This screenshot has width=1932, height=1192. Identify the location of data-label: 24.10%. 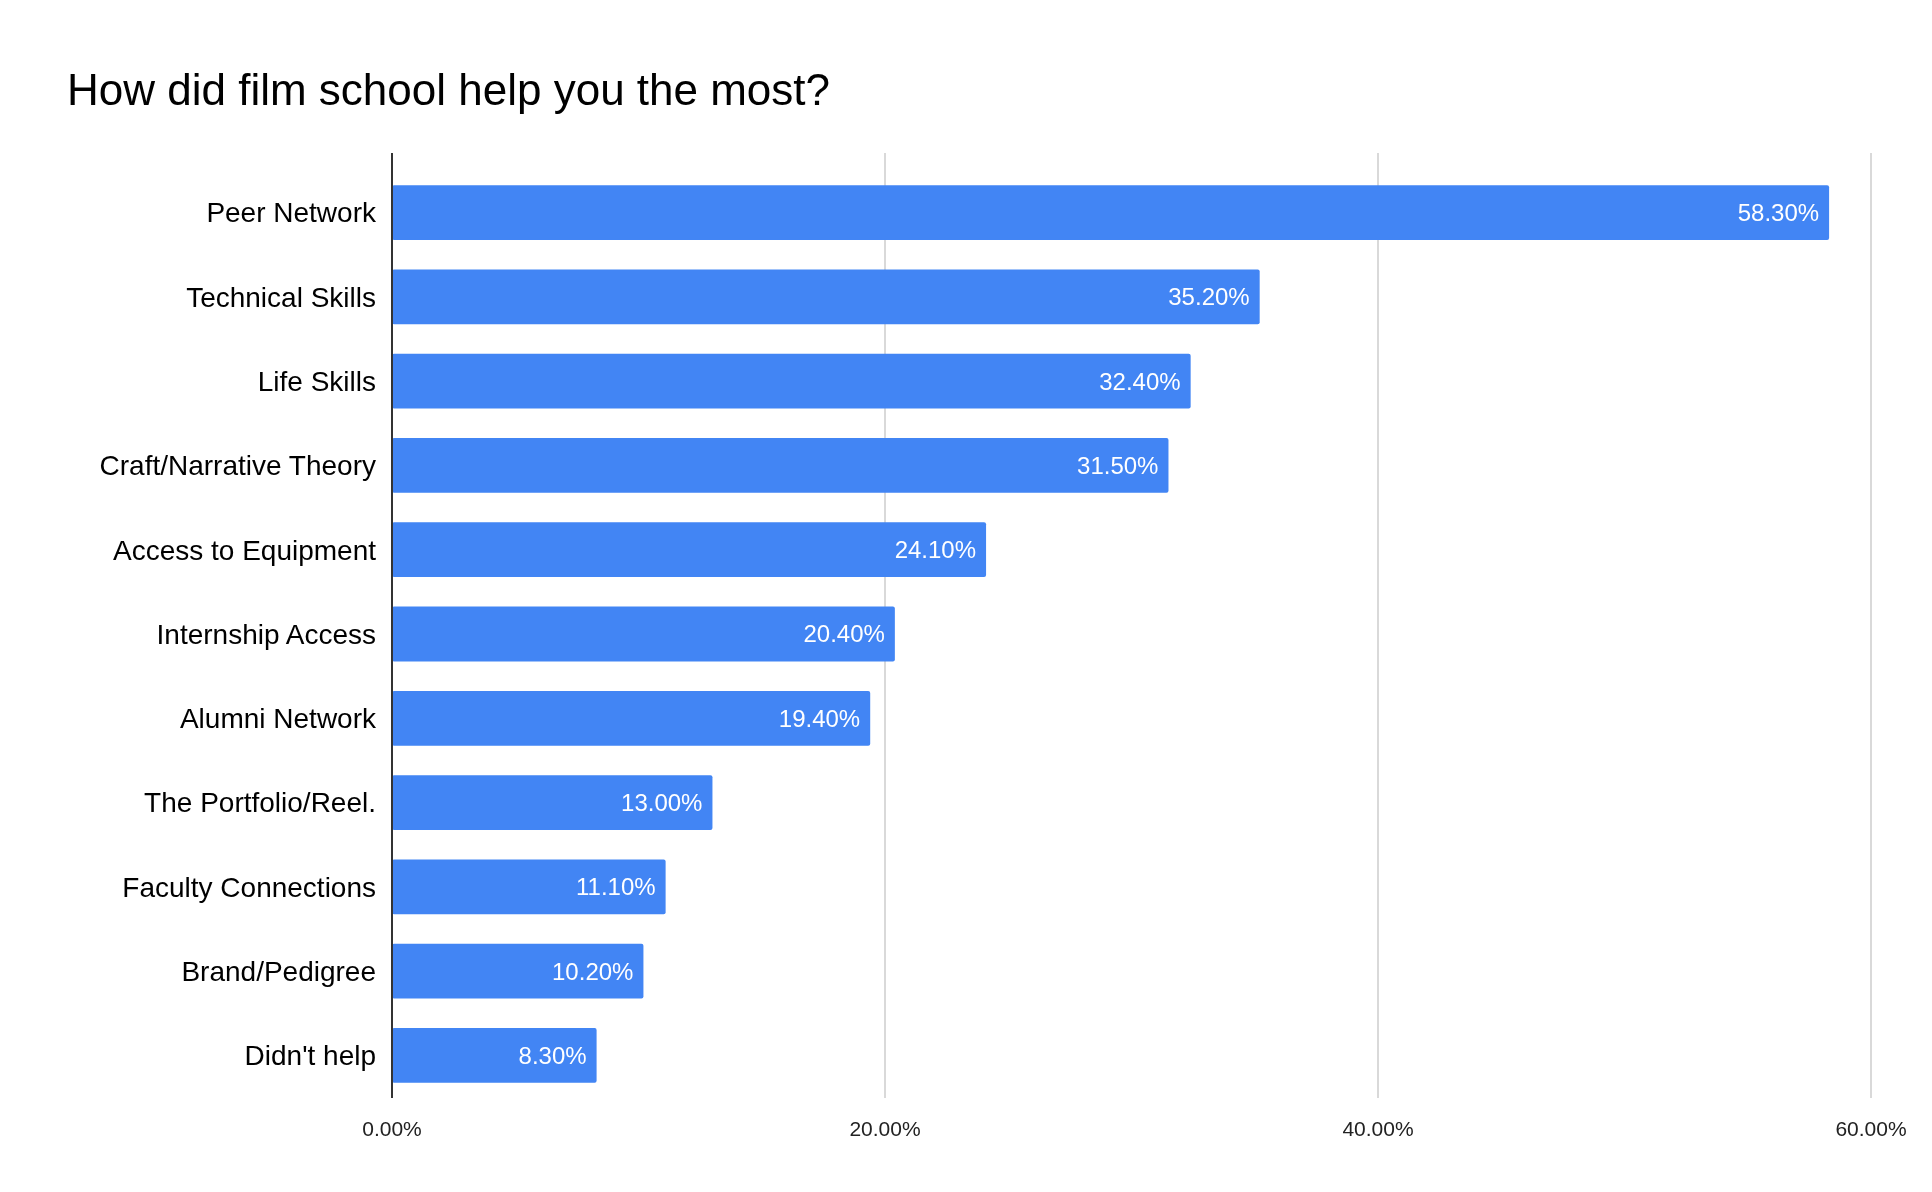
(935, 550).